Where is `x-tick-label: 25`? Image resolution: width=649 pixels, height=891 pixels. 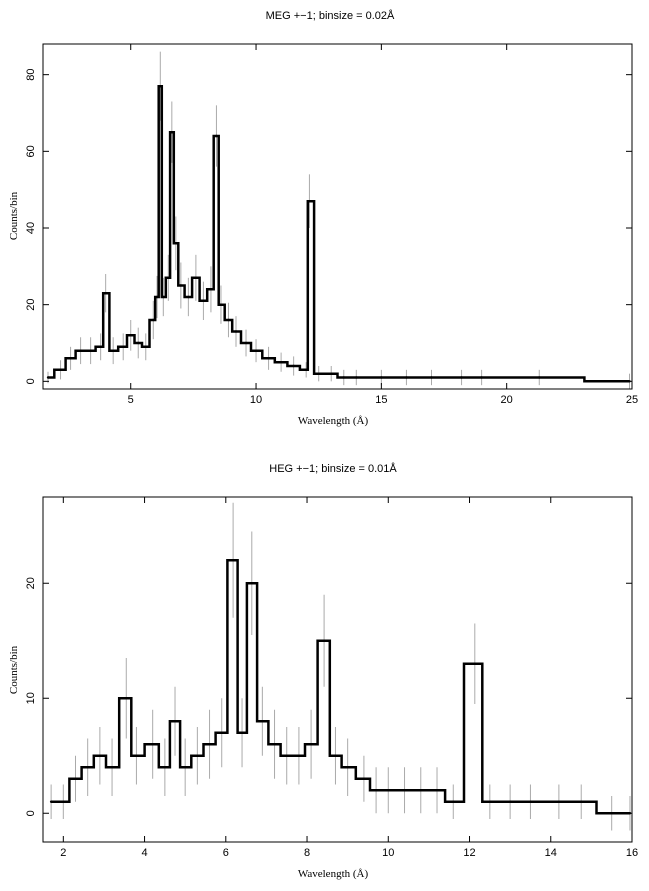 x-tick-label: 25 is located at coordinates (632, 400).